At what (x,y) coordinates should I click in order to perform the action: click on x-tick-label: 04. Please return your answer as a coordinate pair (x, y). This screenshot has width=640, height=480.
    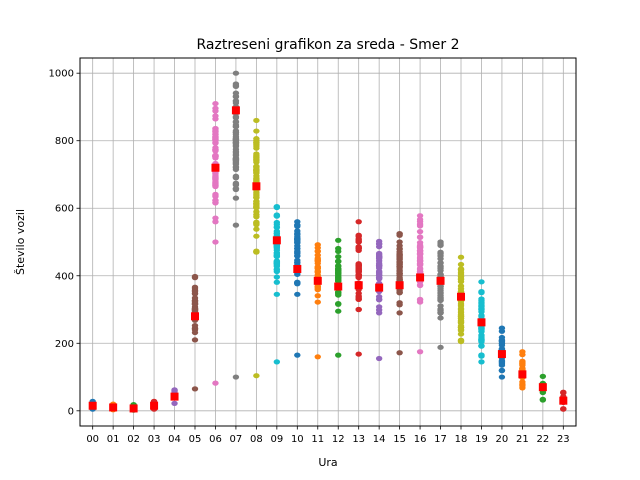
    Looking at the image, I should click on (174, 439).